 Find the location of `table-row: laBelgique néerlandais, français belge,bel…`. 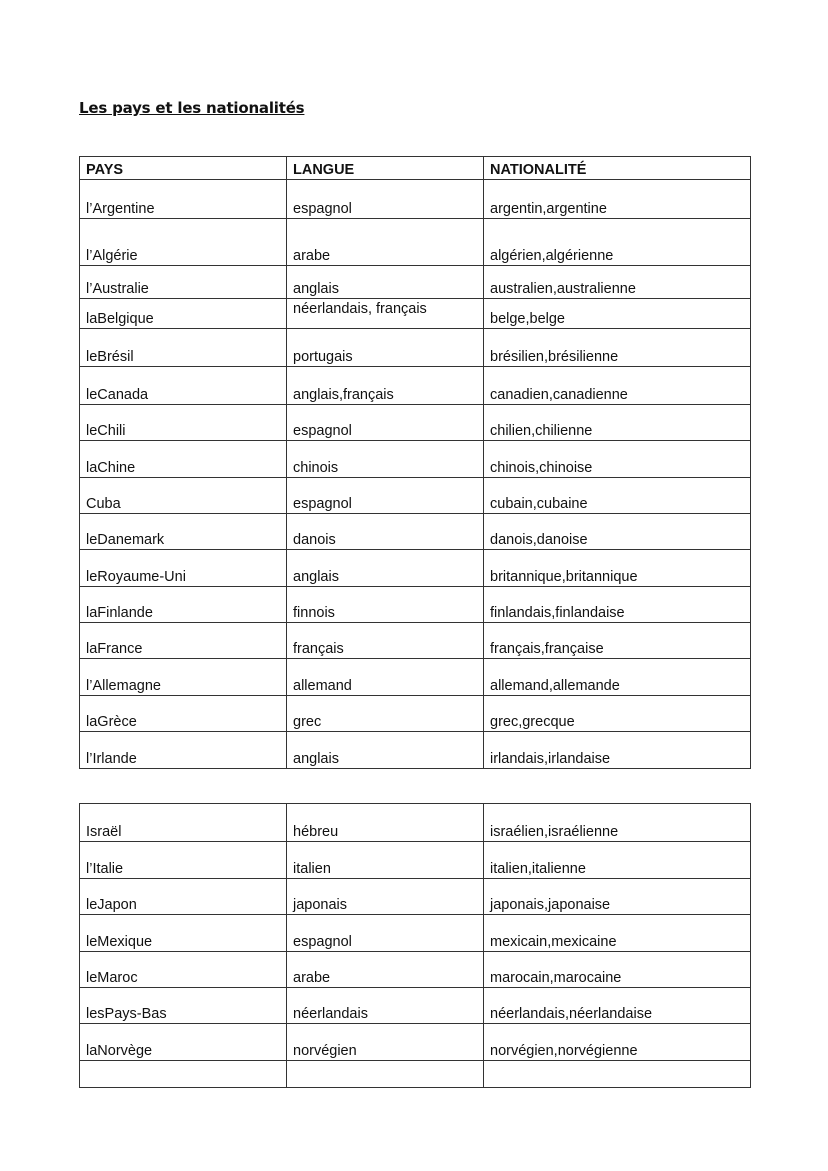

table-row: laBelgique néerlandais, français belge,bel… is located at coordinates (415, 313).